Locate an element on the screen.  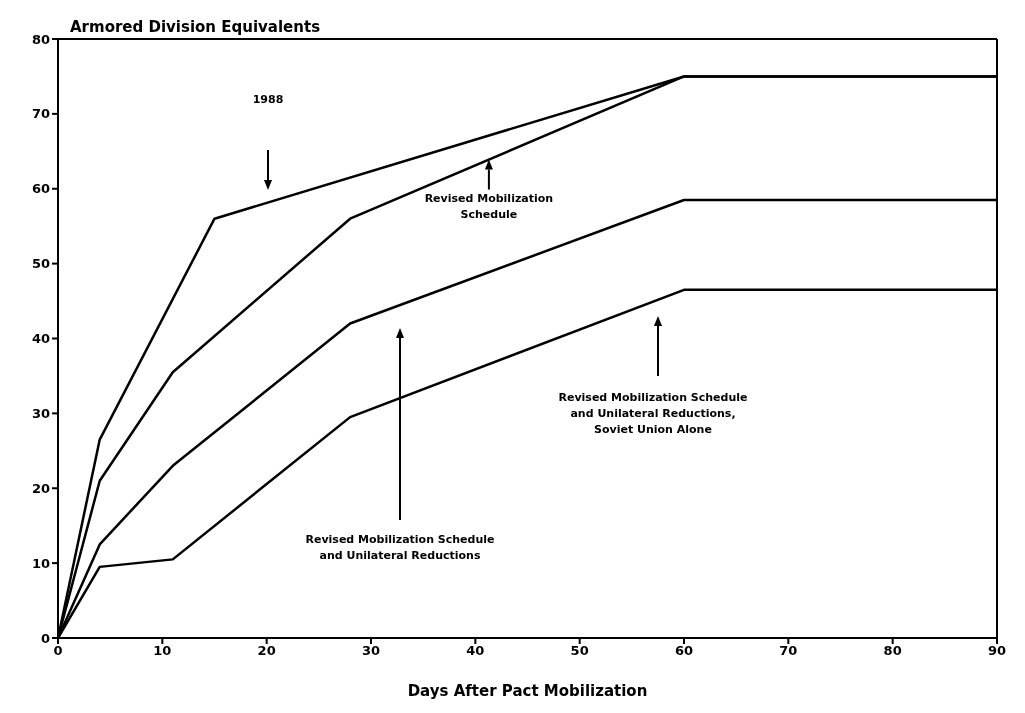
x-tick-label: 30 is located at coordinates (371, 651).